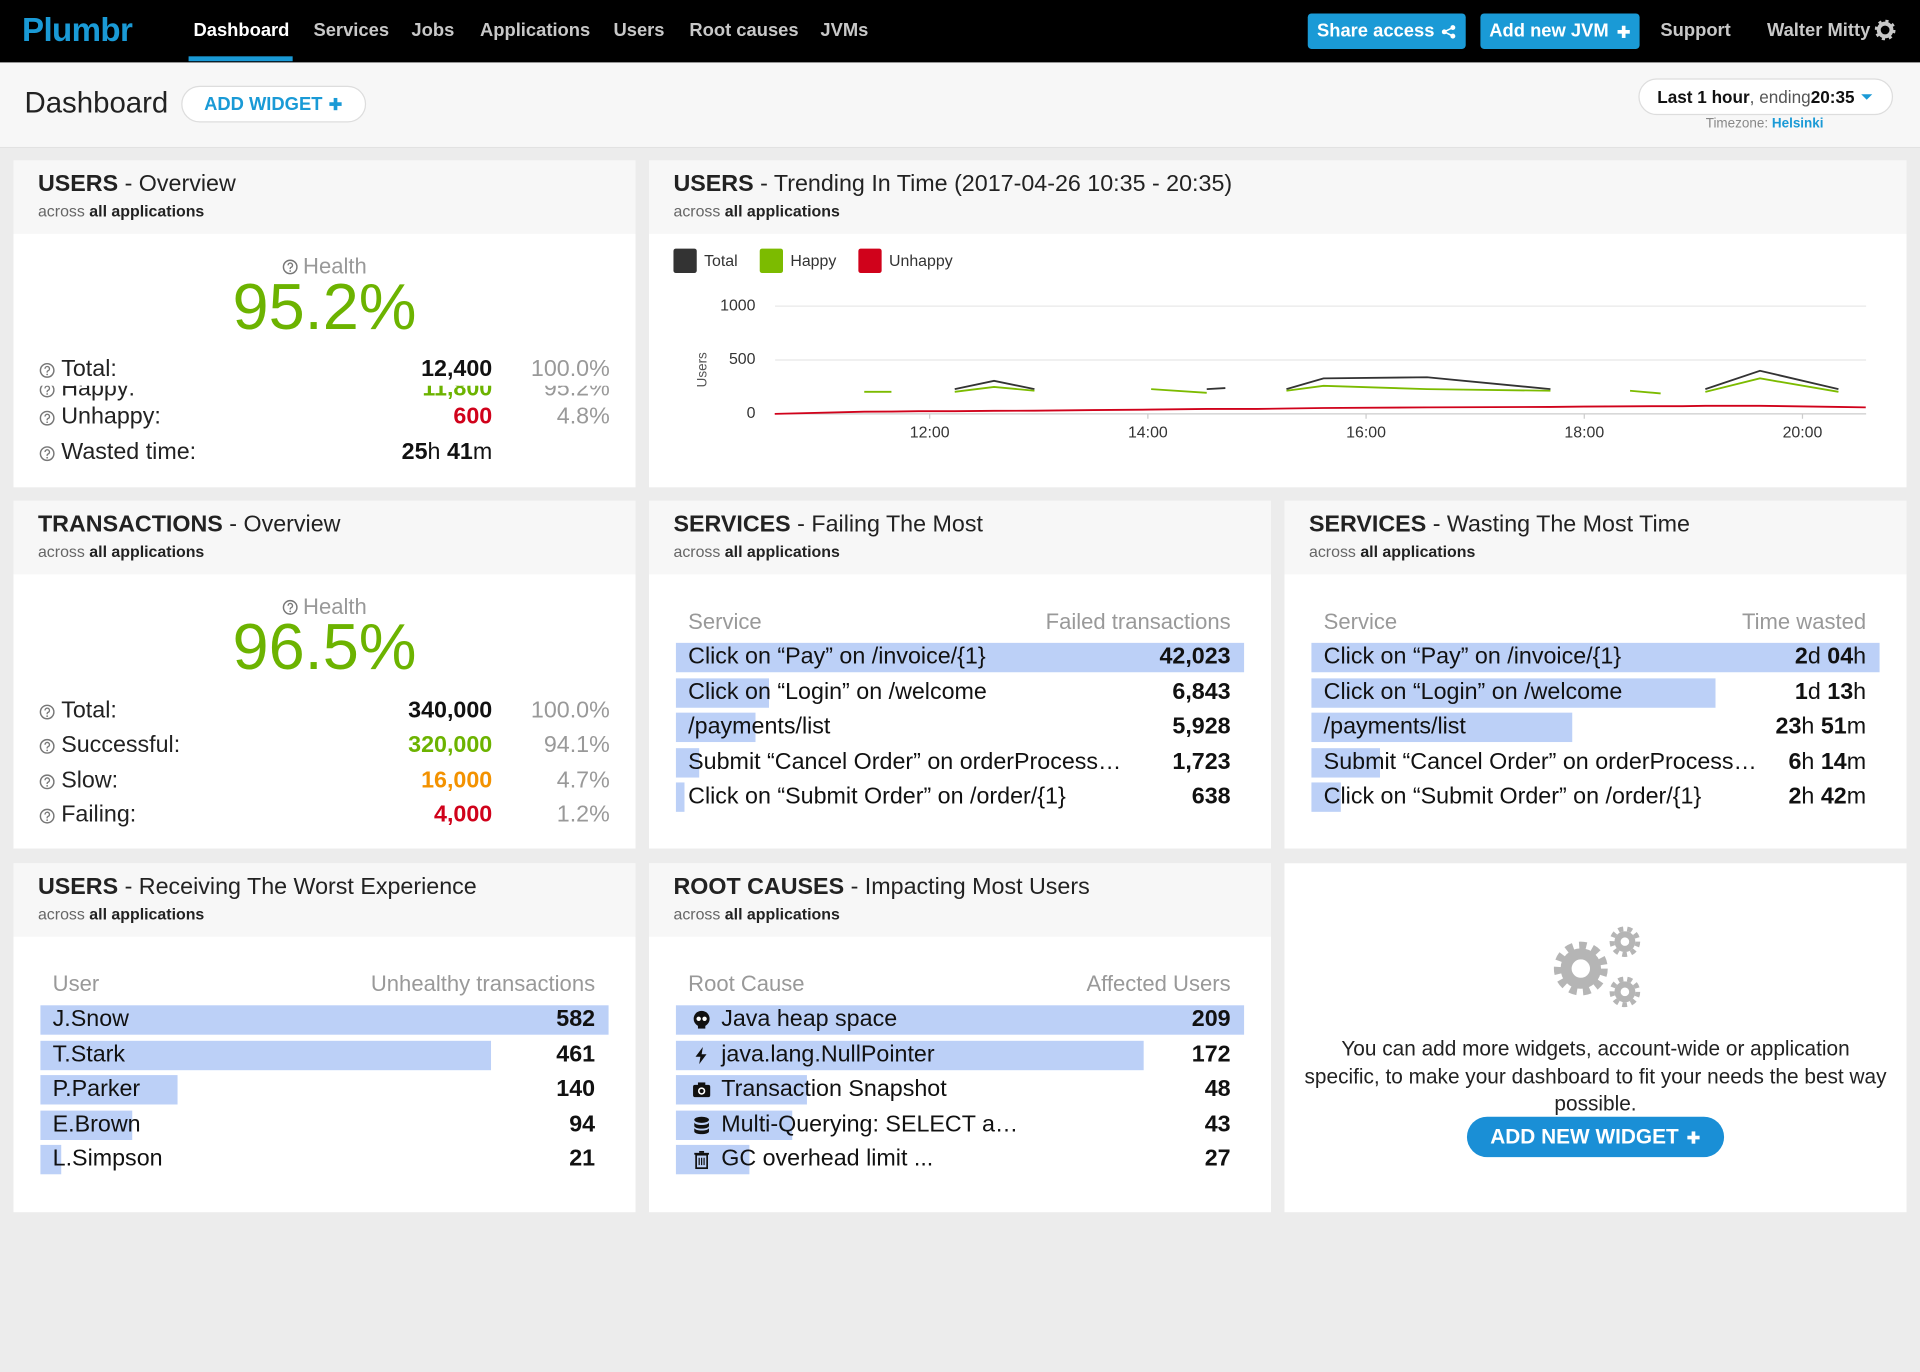 The height and width of the screenshot is (1372, 1920). Describe the element at coordinates (1695, 31) in the screenshot. I see `support-link: Support` at that location.